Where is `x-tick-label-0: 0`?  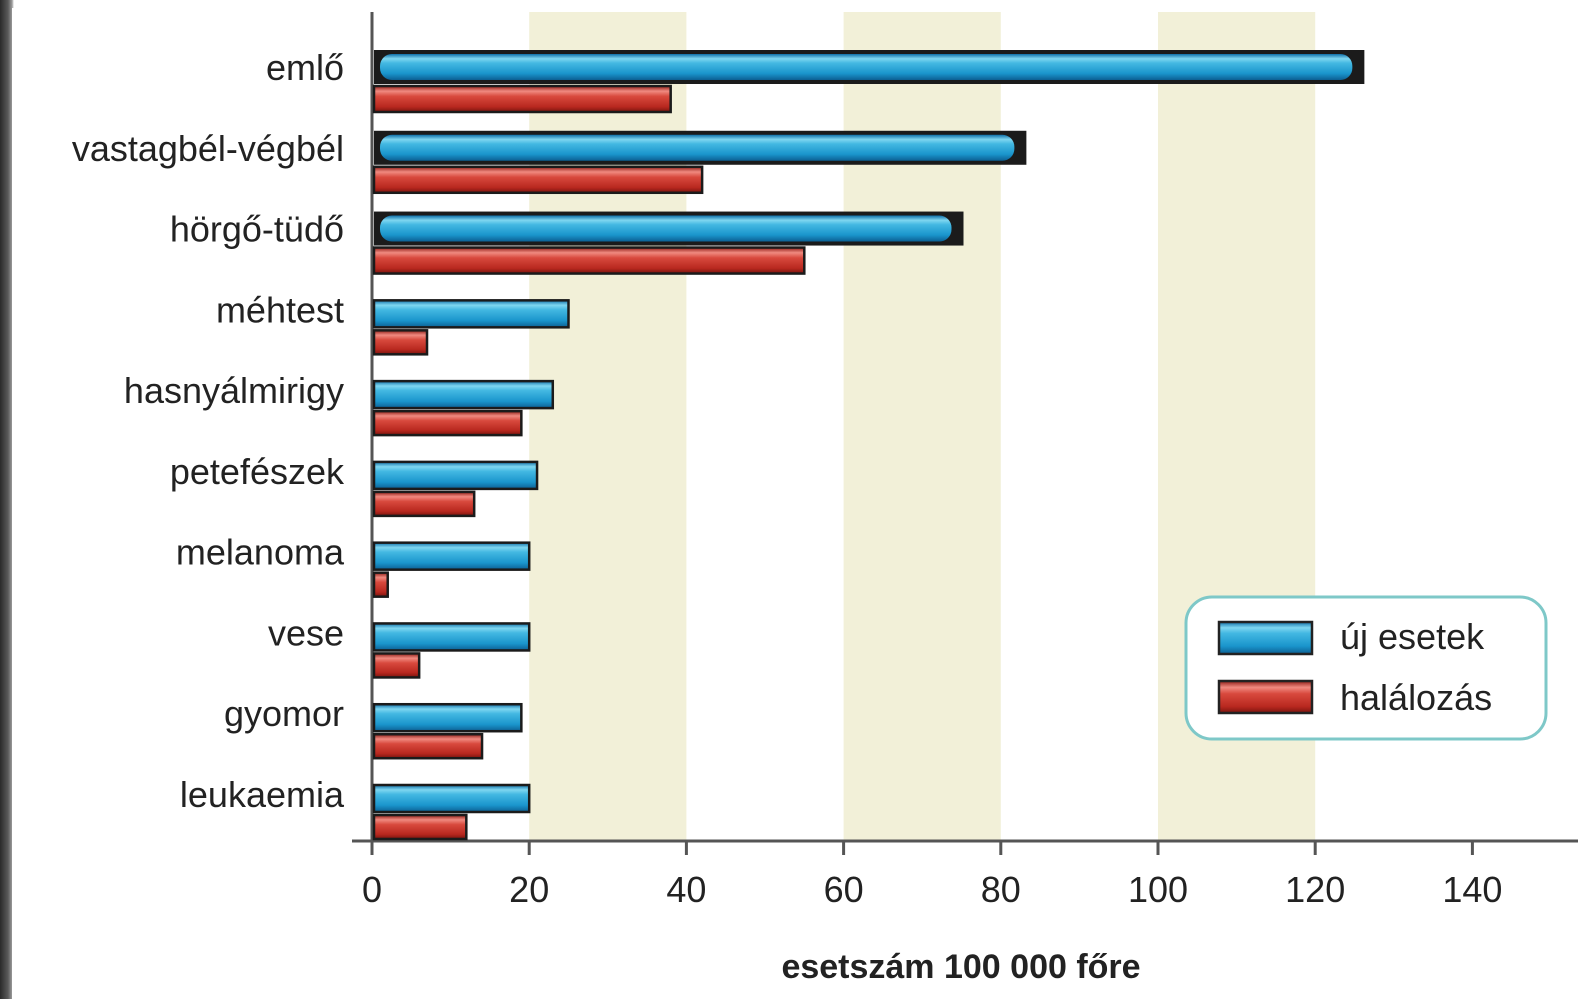 x-tick-label-0: 0 is located at coordinates (372, 889).